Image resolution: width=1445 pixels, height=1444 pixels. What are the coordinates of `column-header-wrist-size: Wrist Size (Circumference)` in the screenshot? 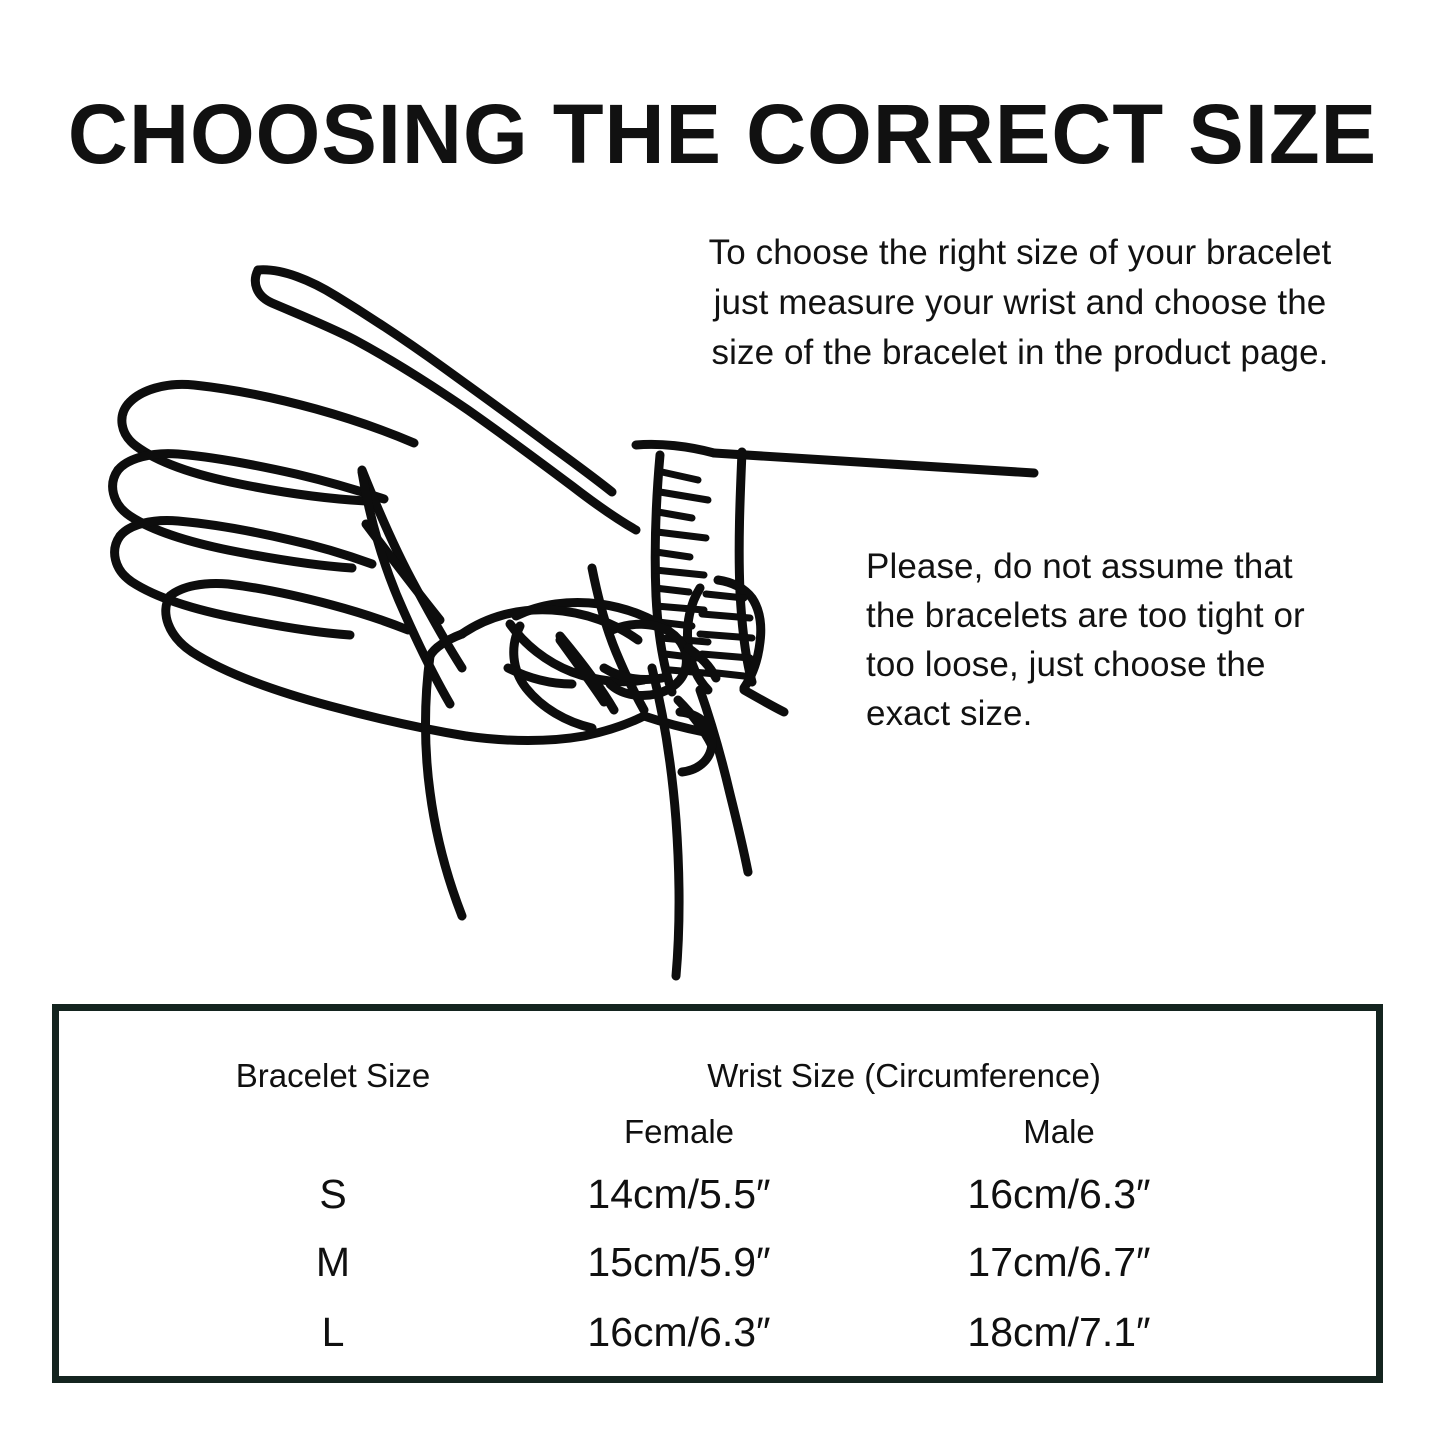 It's located at (904, 1075).